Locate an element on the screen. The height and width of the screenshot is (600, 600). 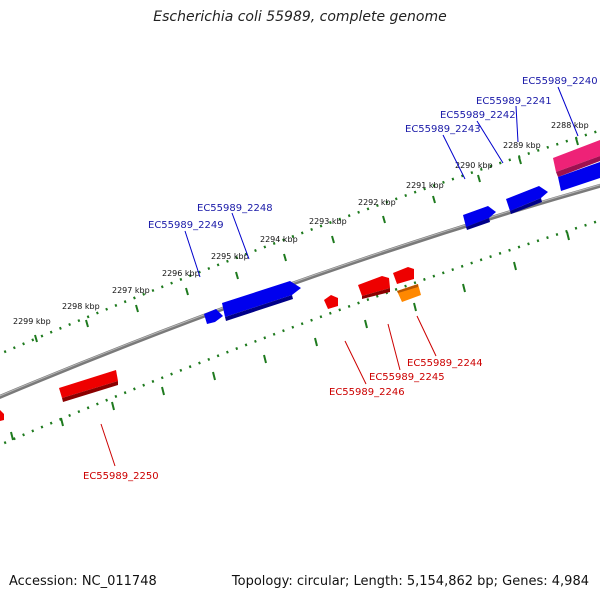
gene-reverse-partial is located at coordinates (2, 415).